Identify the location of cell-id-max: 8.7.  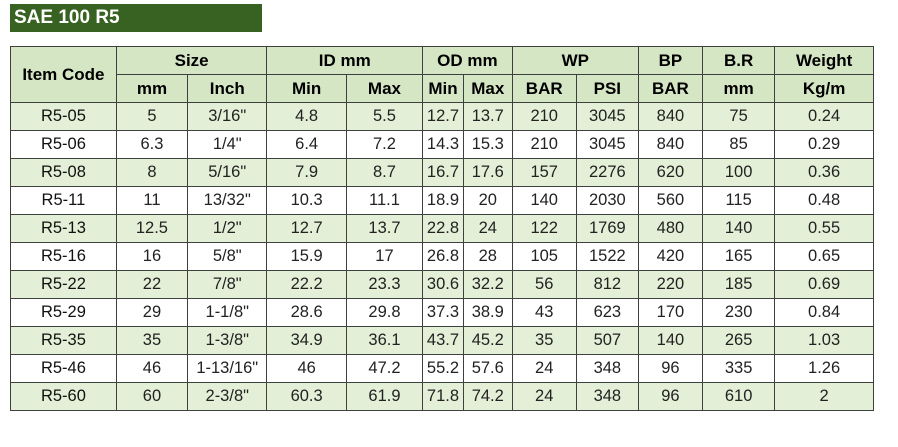
(384, 172).